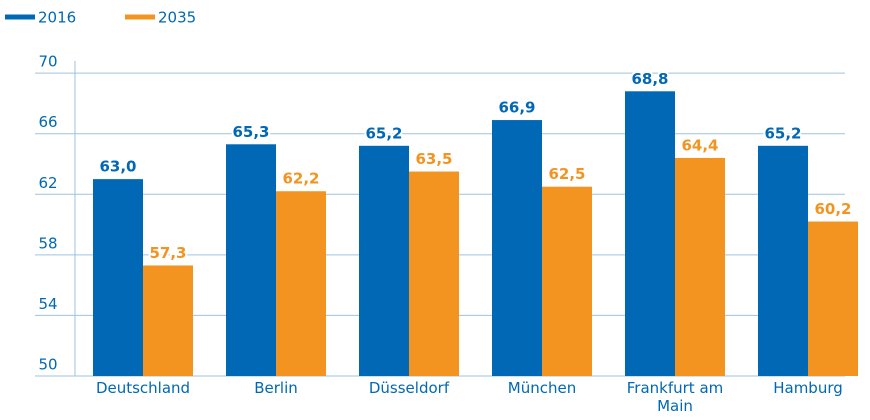 This screenshot has height=420, width=870. What do you see at coordinates (47, 304) in the screenshot?
I see `y-tick-label: 54` at bounding box center [47, 304].